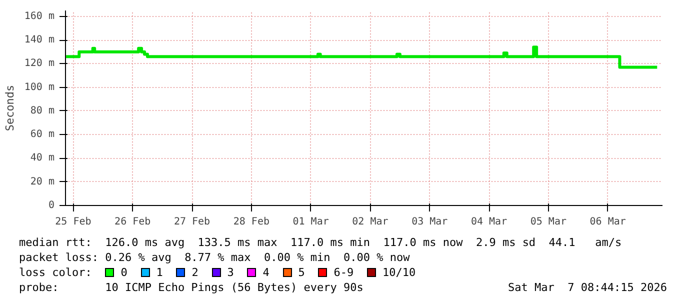 This screenshot has height=297, width=697. I want to click on text: Sat Mar 7 08:44:15 2026, so click(587, 287).